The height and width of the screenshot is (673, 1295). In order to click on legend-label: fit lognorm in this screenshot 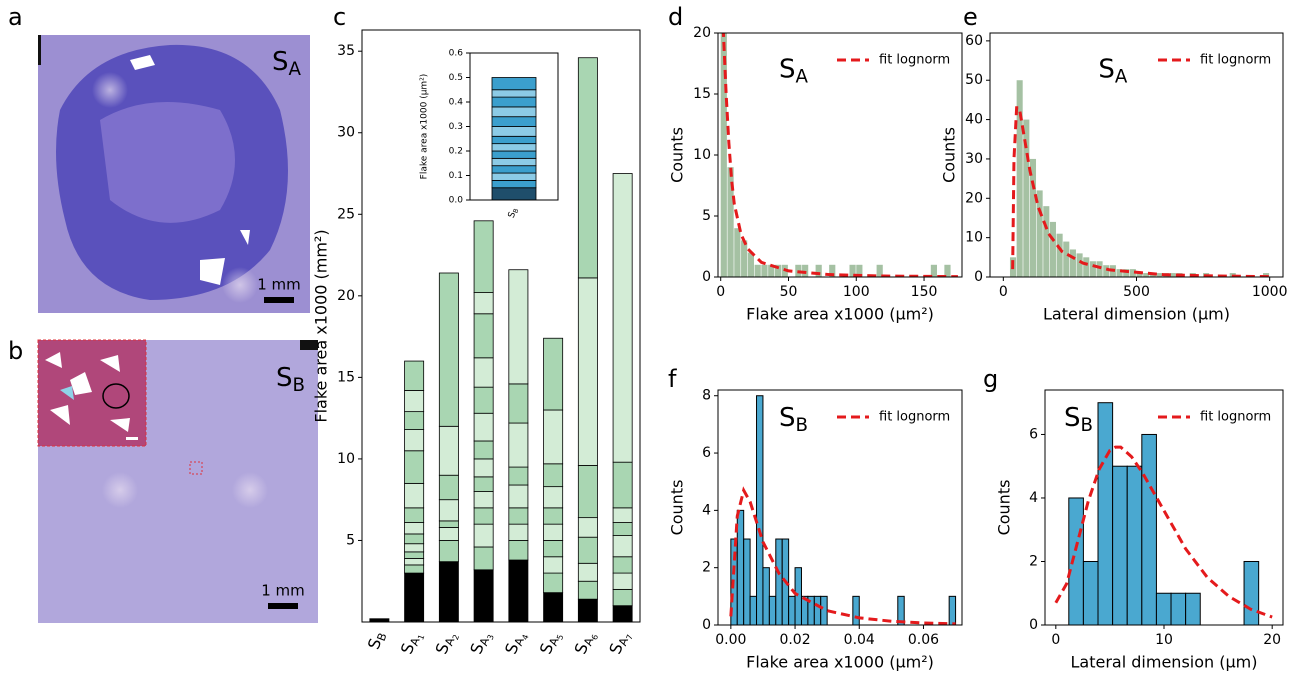, I will do `click(914, 60)`.